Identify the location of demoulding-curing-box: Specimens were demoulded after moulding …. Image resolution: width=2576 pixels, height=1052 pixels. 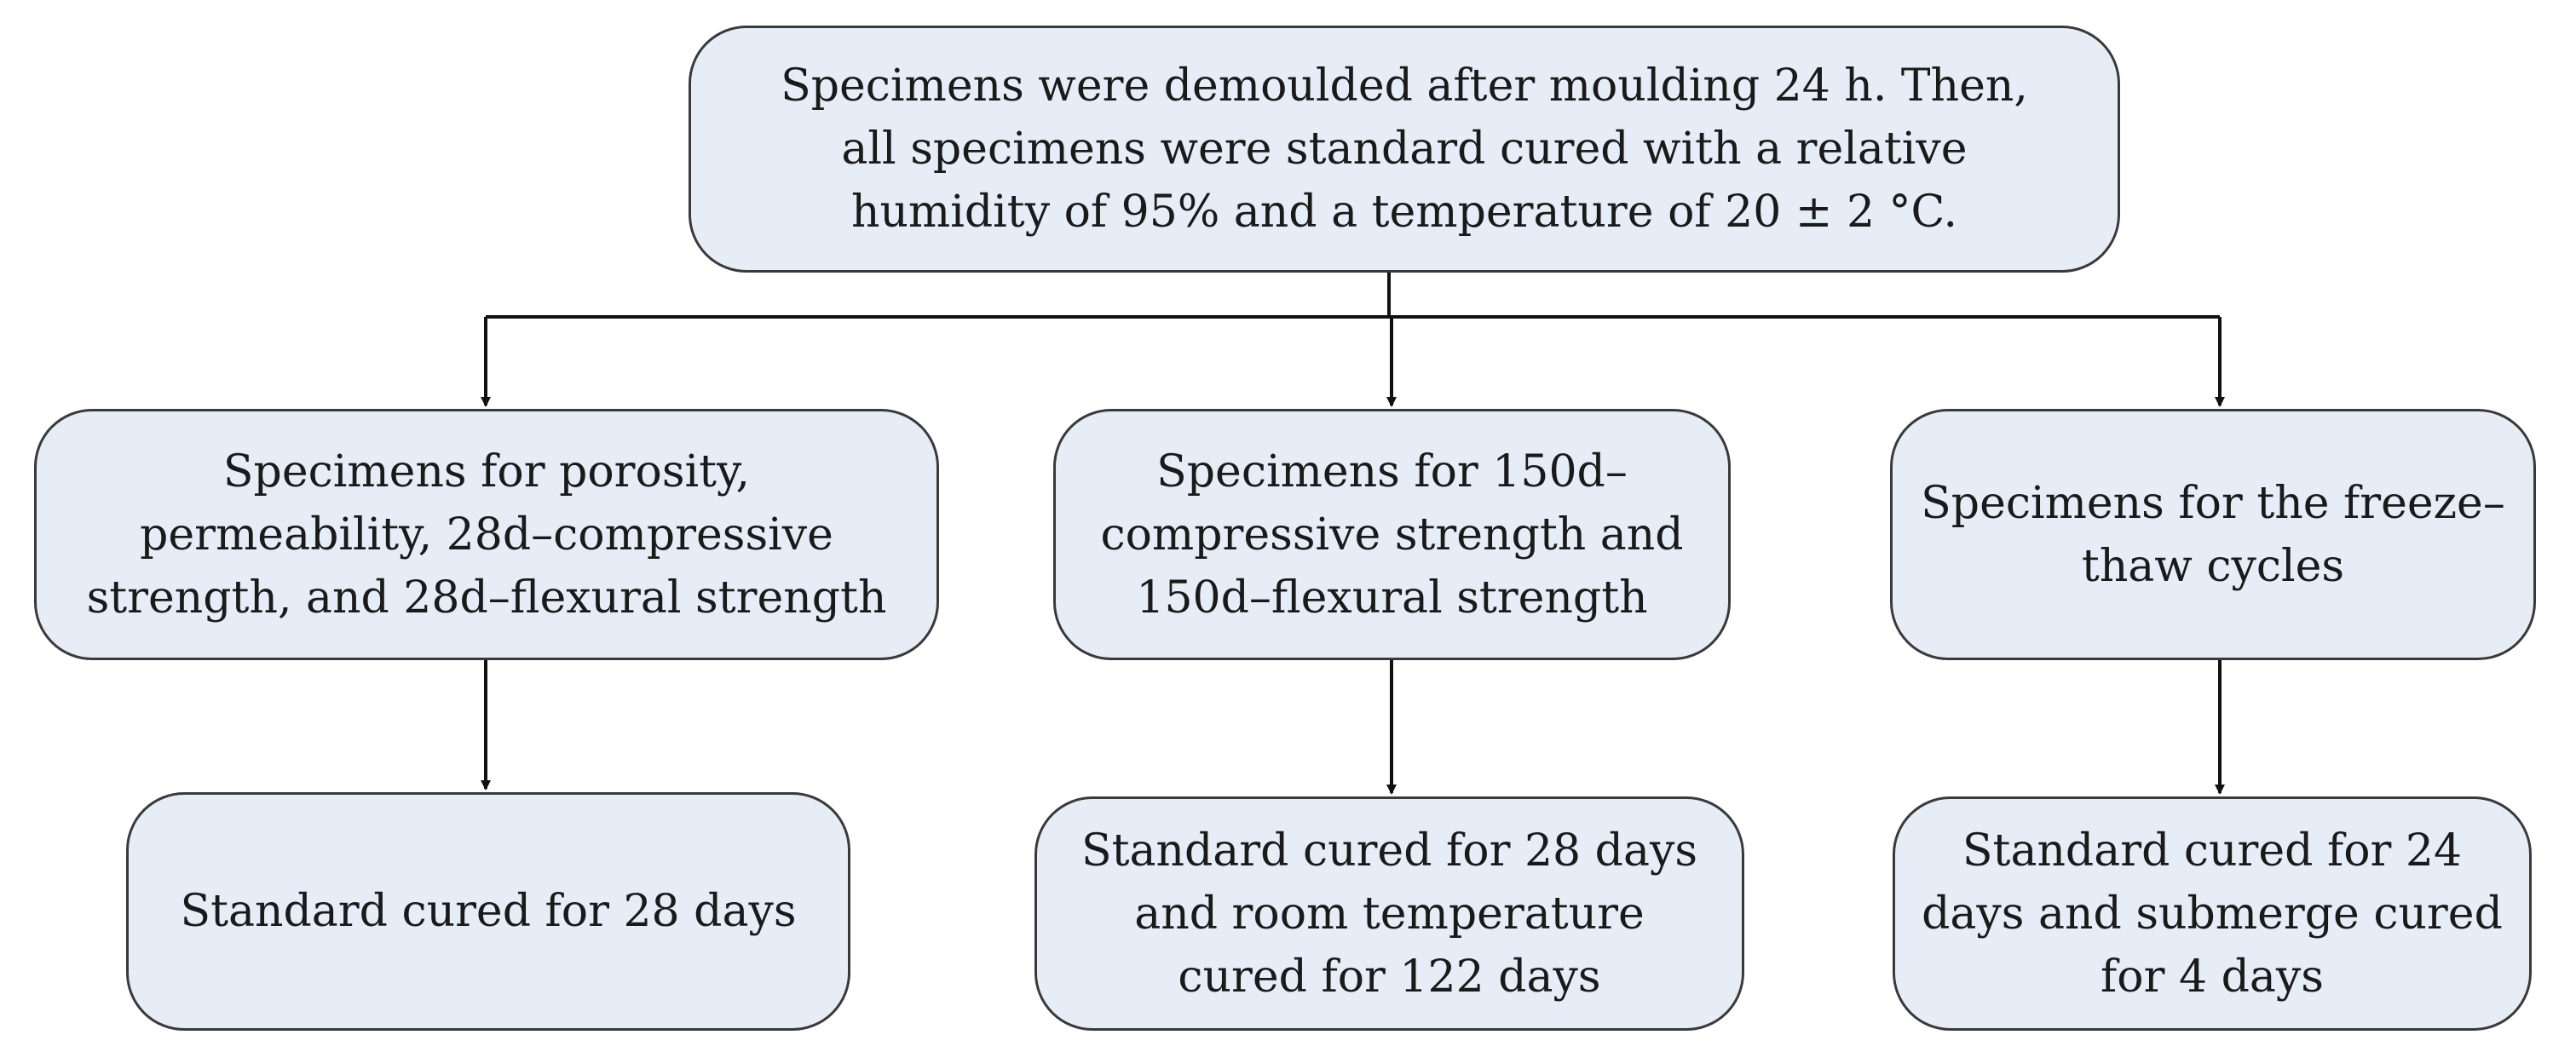
(1404, 149).